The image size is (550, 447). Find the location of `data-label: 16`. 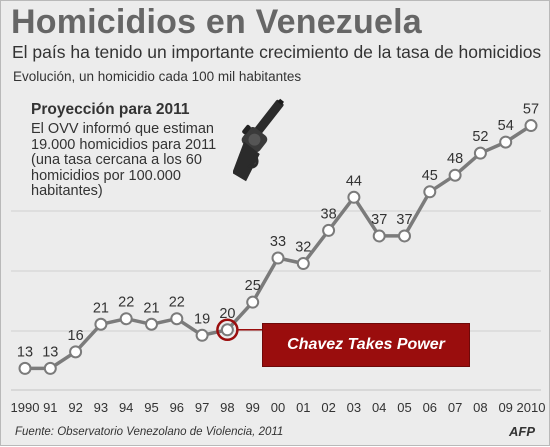

data-label: 16 is located at coordinates (76, 336).